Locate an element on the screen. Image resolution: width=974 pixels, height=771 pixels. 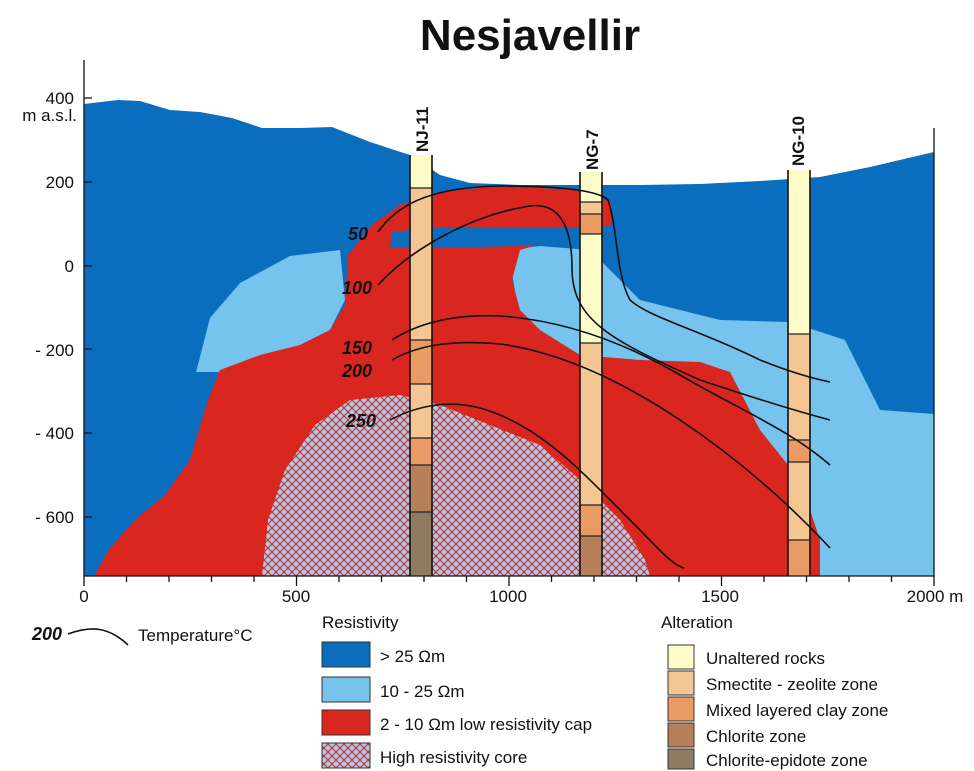
y-label-minus-200: - 200 is located at coordinates (54, 350).